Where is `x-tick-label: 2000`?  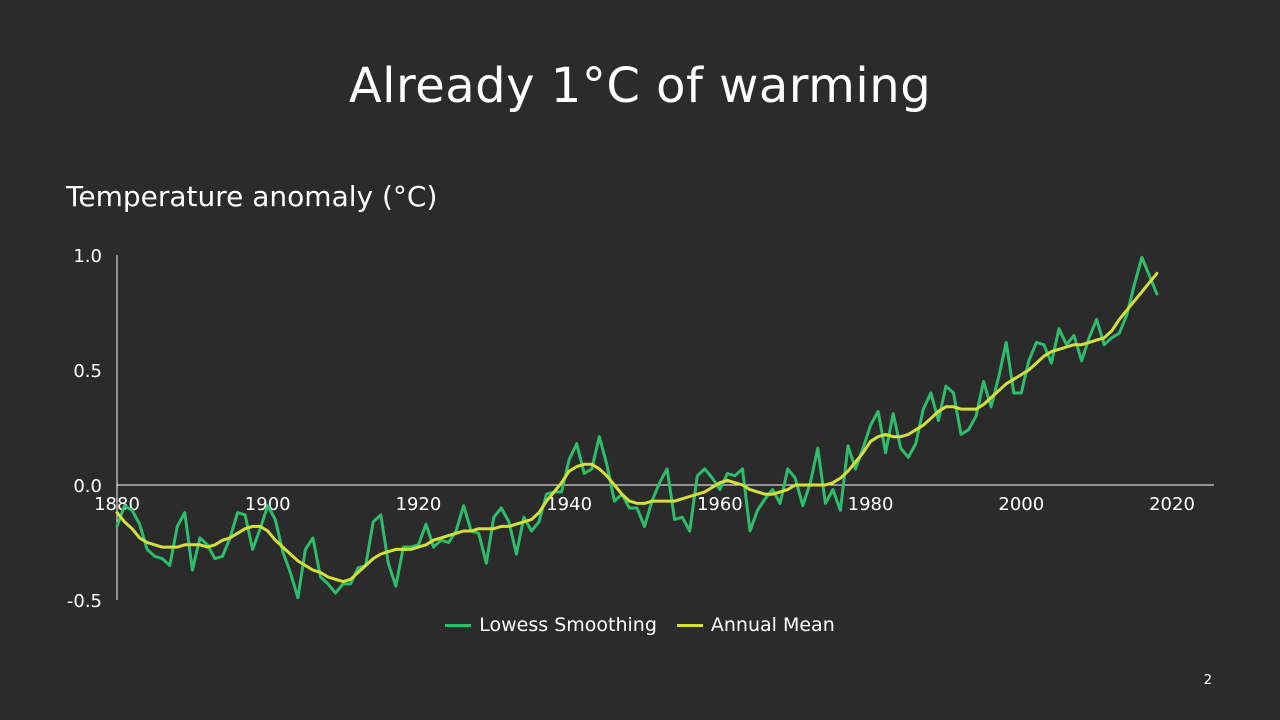
x-tick-label: 2000 is located at coordinates (1021, 504).